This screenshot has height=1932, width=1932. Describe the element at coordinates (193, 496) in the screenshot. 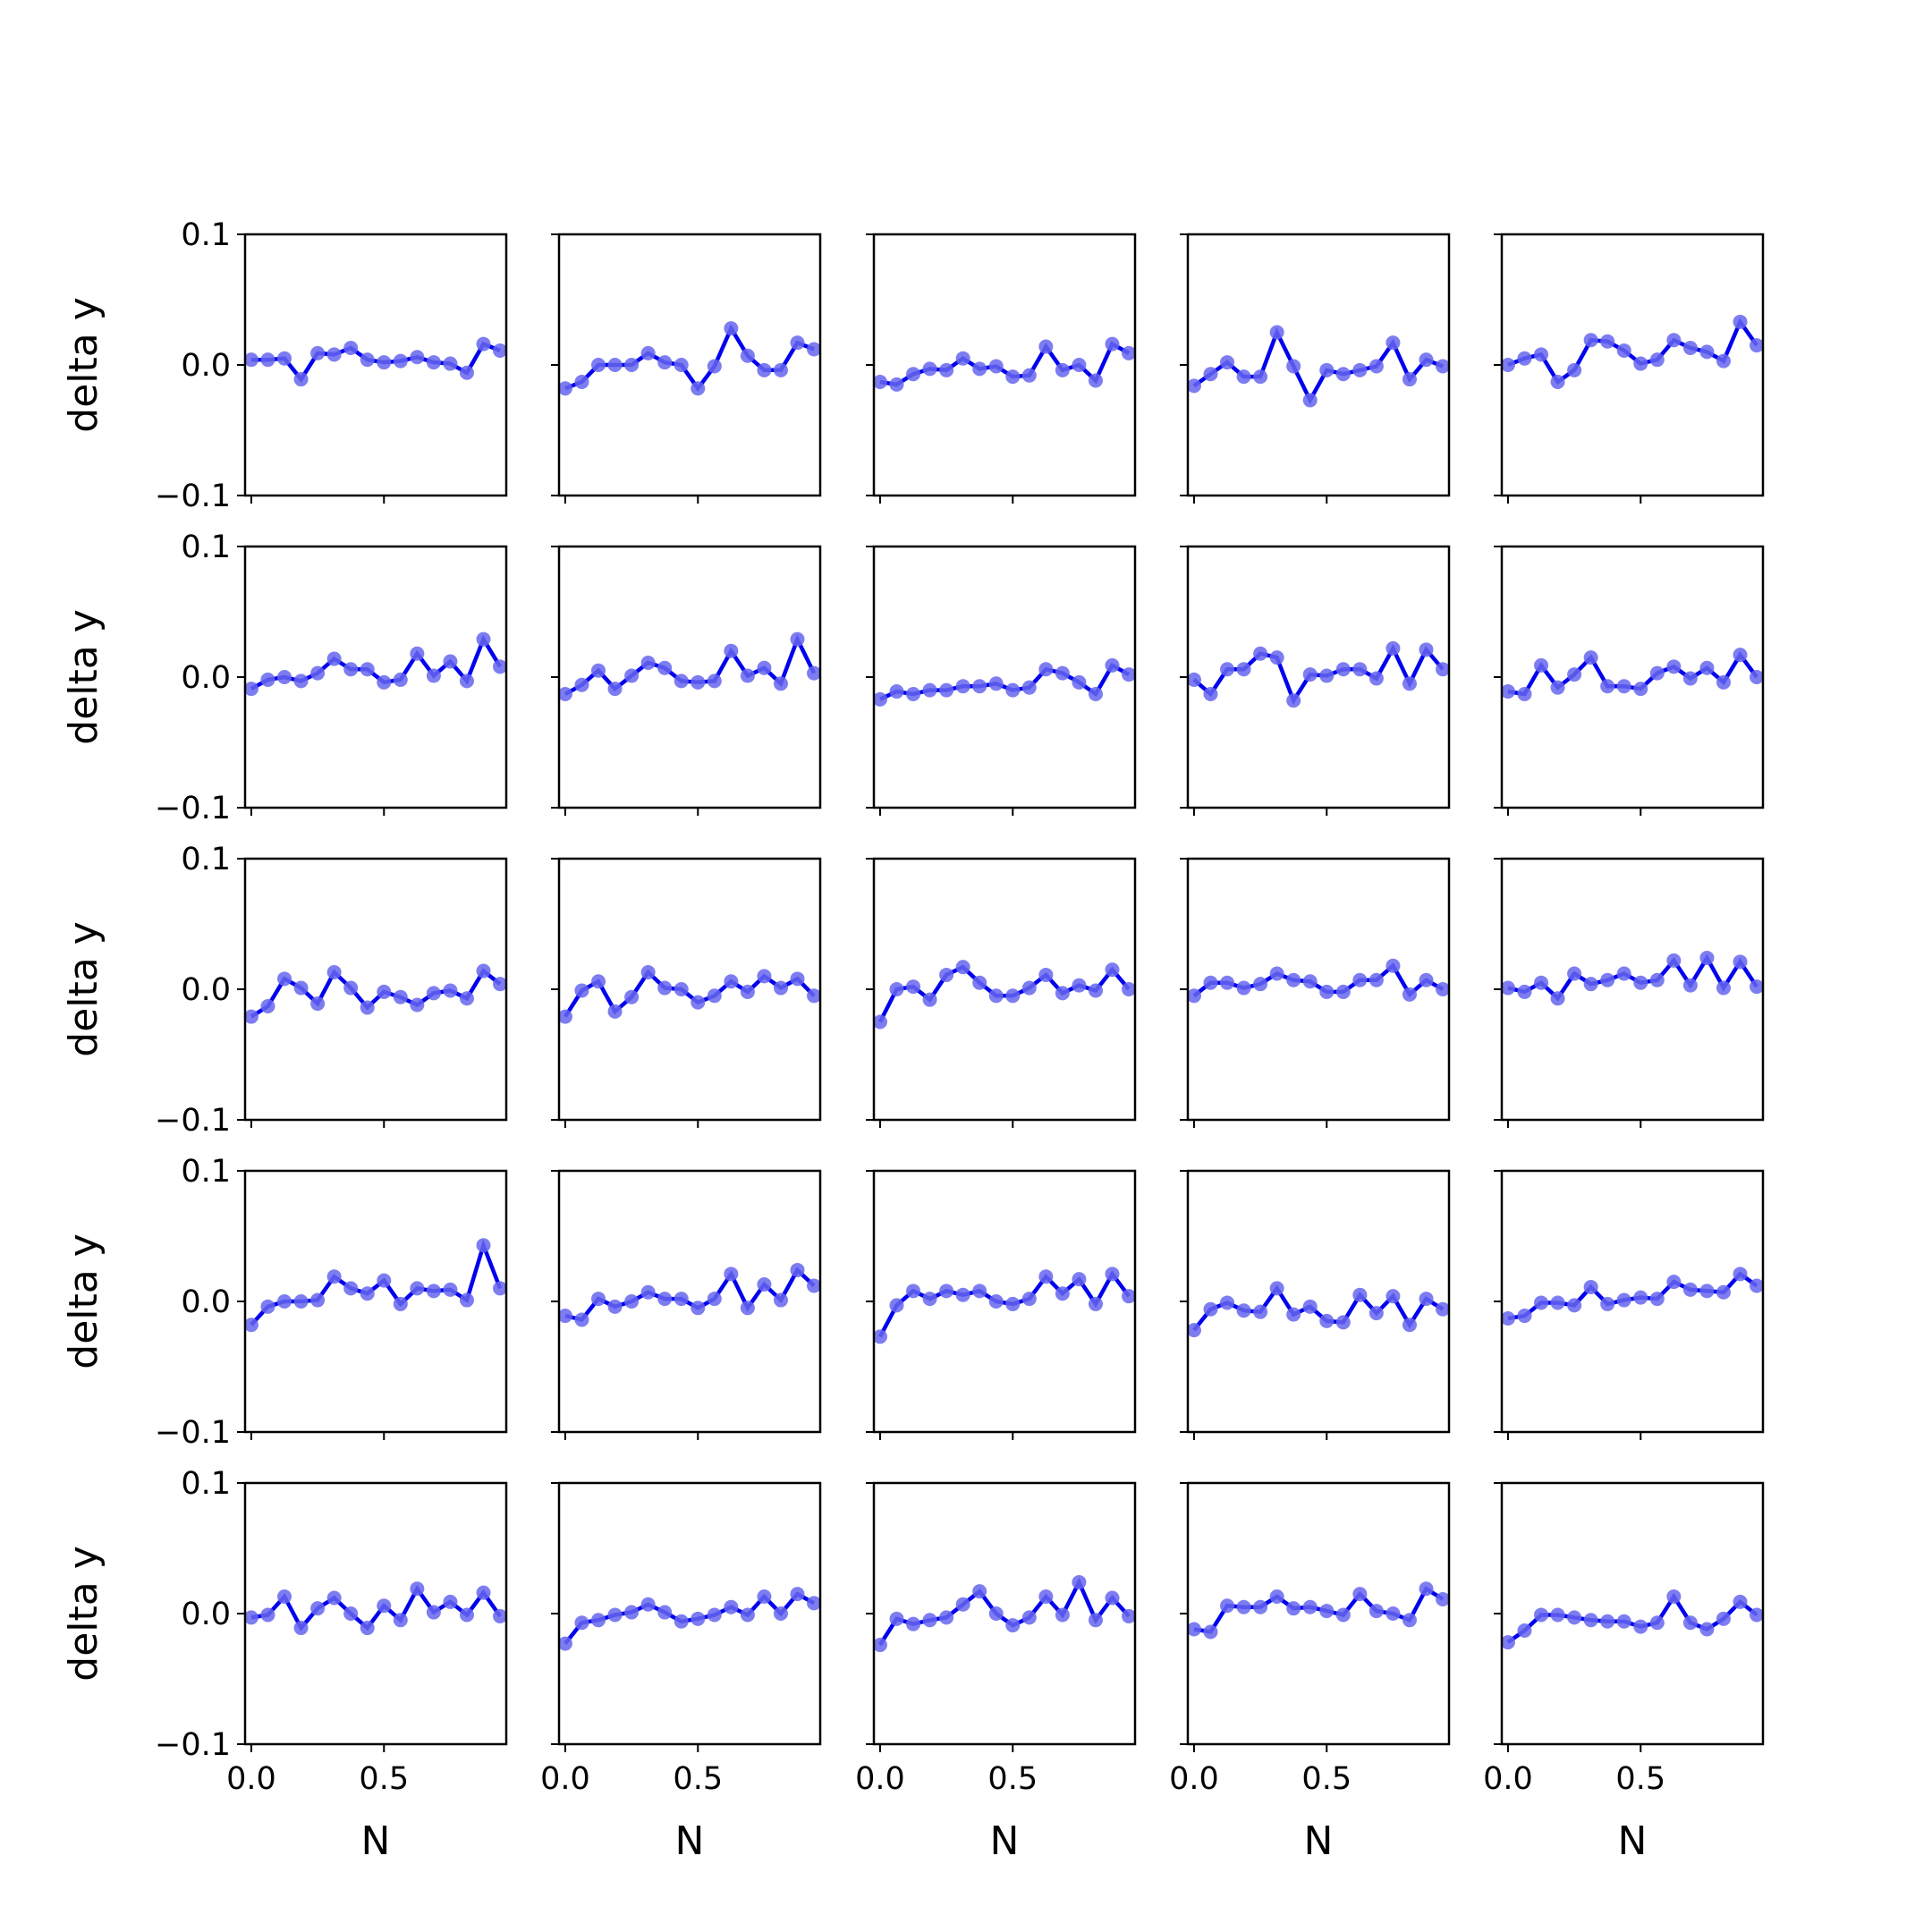

I see `ytick-label: −0.1` at that location.